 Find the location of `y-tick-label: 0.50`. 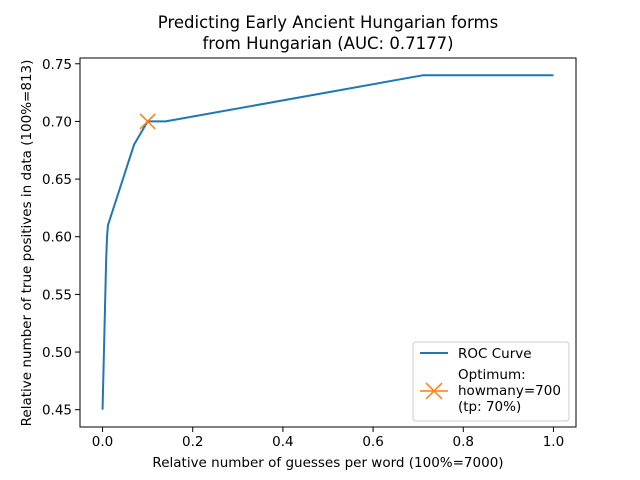

y-tick-label: 0.50 is located at coordinates (57, 353).